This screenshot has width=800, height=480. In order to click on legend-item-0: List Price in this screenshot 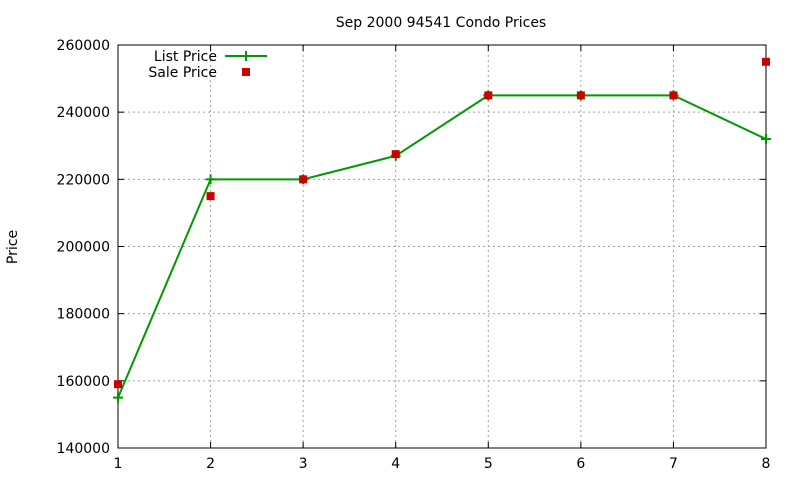, I will do `click(210, 57)`.